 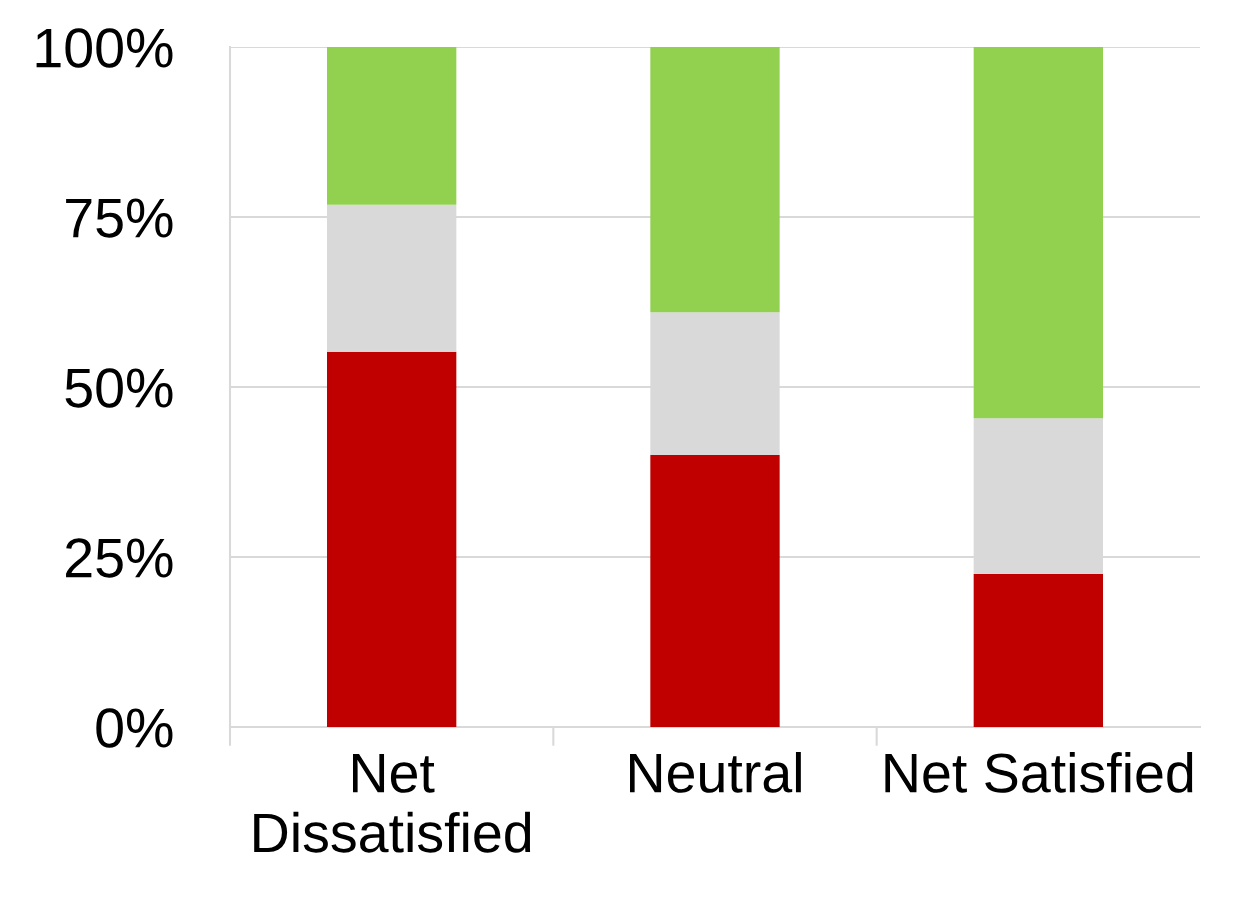 What do you see at coordinates (119, 558) in the screenshot?
I see `y-tick-label: 25%` at bounding box center [119, 558].